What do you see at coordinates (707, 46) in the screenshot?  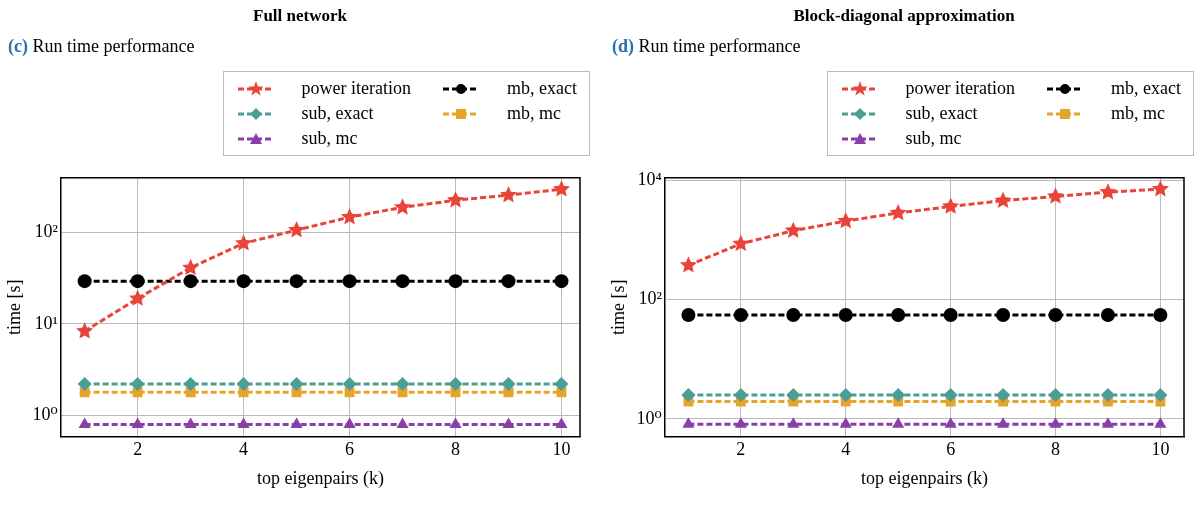 I see `chart-subtitle: (d) Run time performance` at bounding box center [707, 46].